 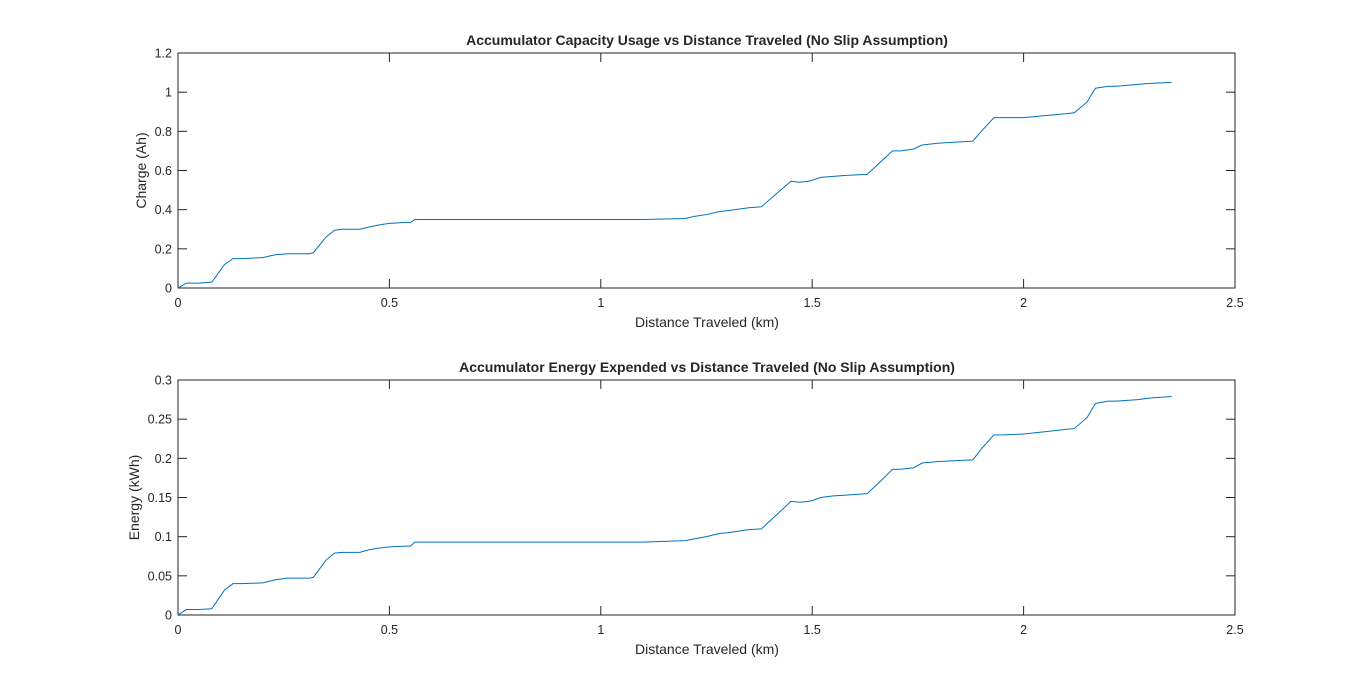 I want to click on charge-y-tick-label: 0.6, so click(x=163, y=171).